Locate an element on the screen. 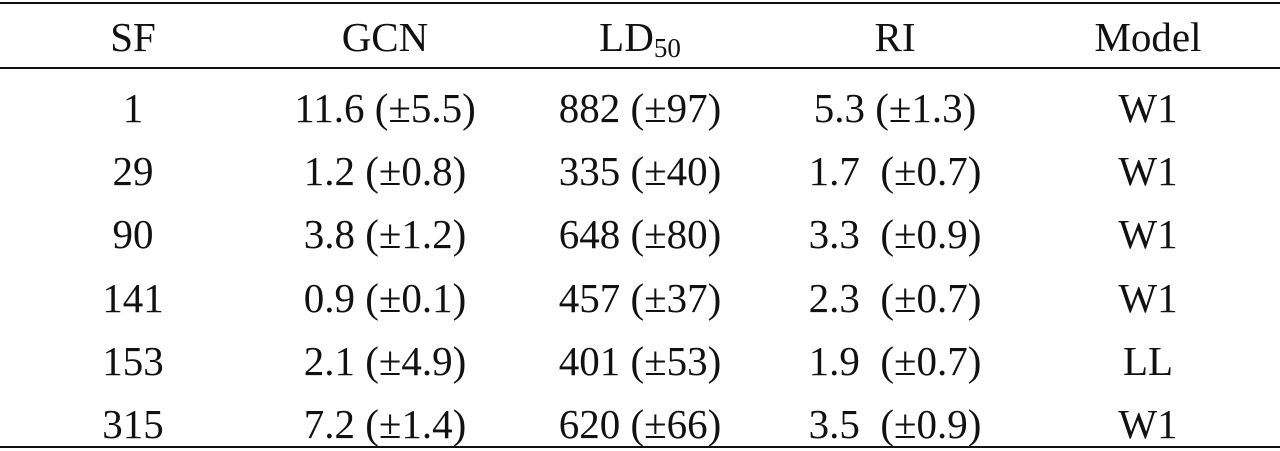 Image resolution: width=1280 pixels, height=451 pixels. table-cell: 29 is located at coordinates (133, 171).